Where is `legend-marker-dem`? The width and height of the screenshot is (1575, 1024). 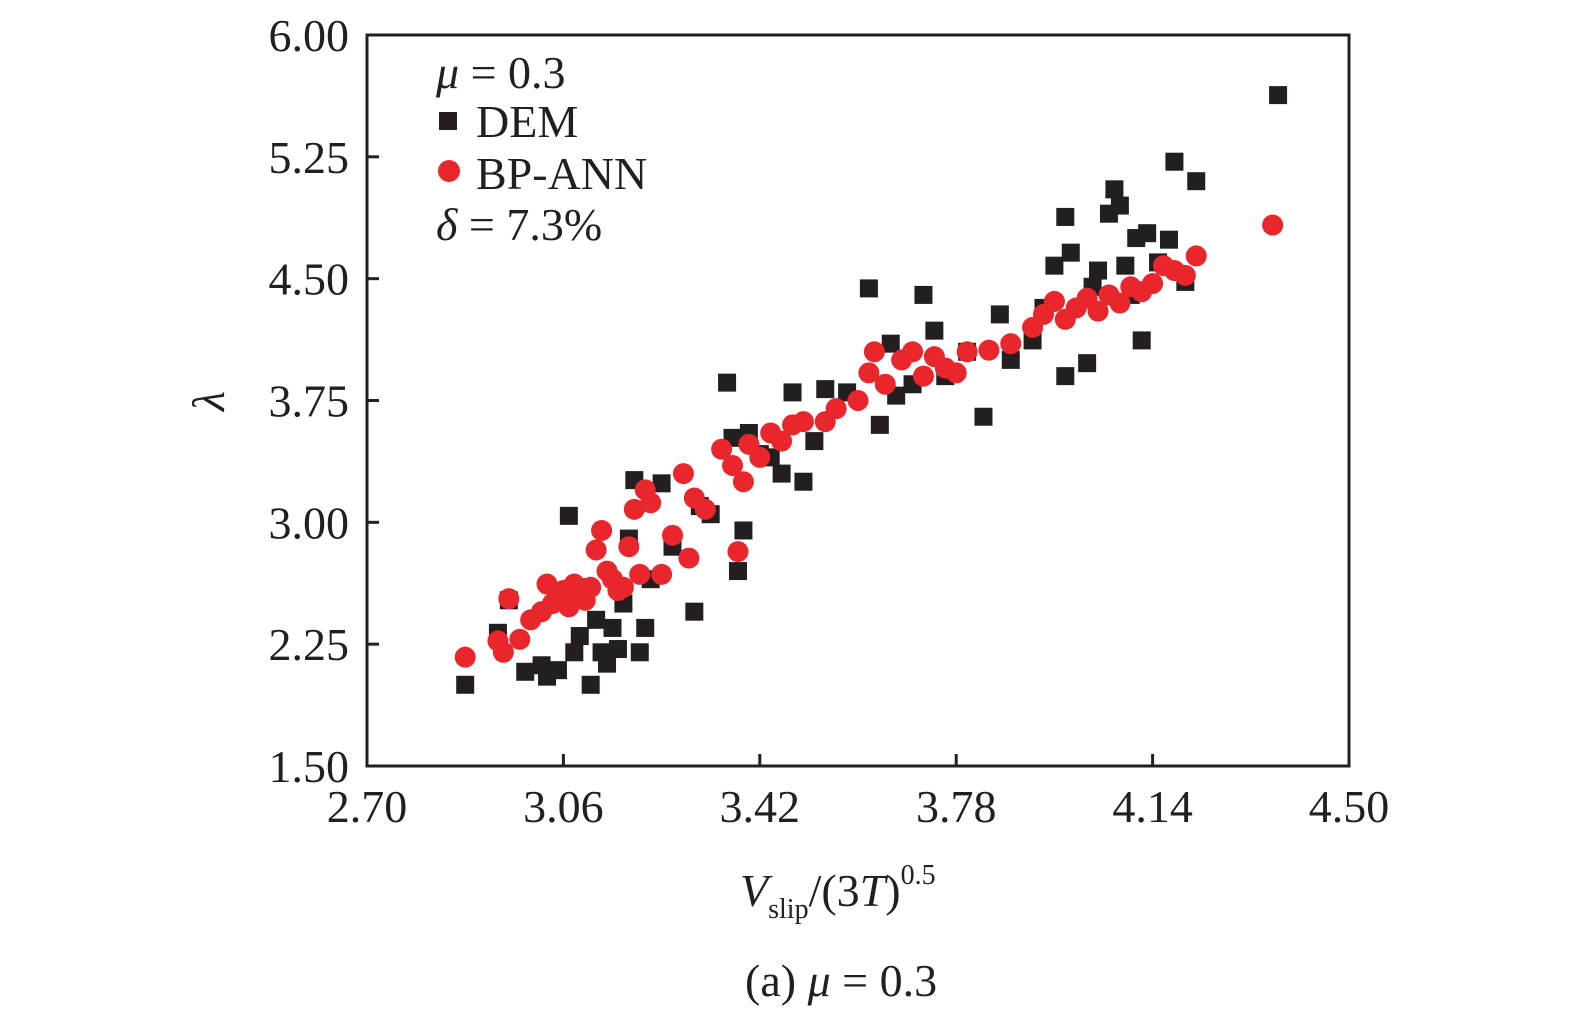
legend-marker-dem is located at coordinates (448, 121).